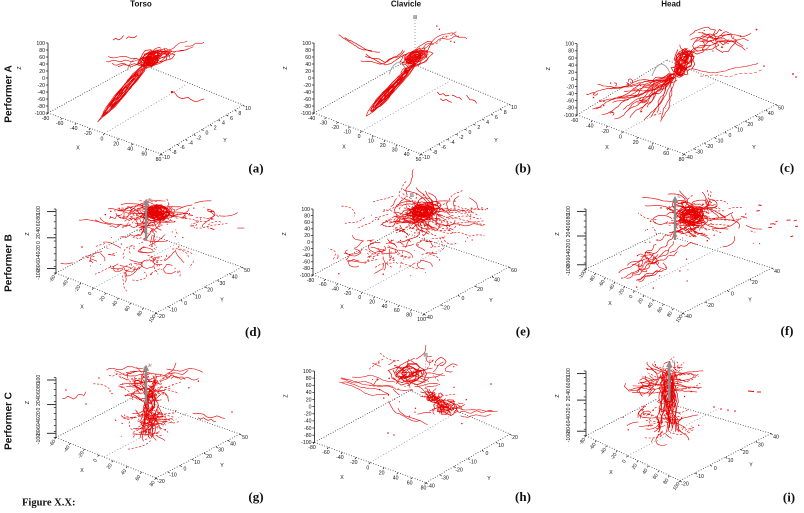  Describe the element at coordinates (523, 331) in the screenshot. I see `svg-text: (e)` at that location.